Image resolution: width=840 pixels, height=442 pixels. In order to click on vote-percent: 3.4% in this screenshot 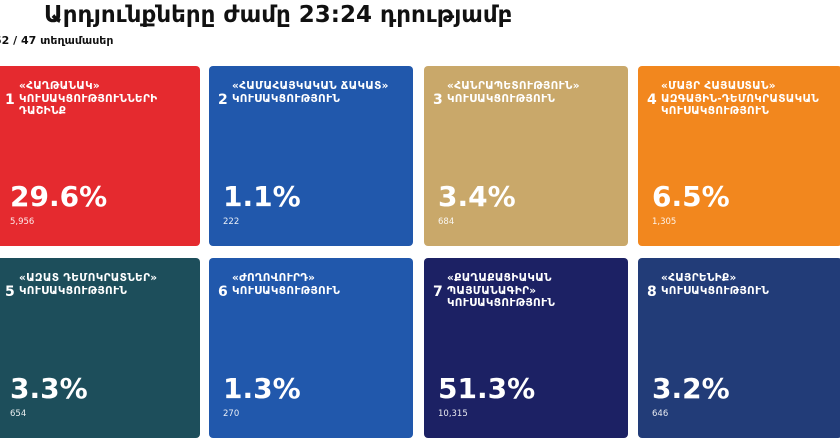, I will do `click(477, 196)`.